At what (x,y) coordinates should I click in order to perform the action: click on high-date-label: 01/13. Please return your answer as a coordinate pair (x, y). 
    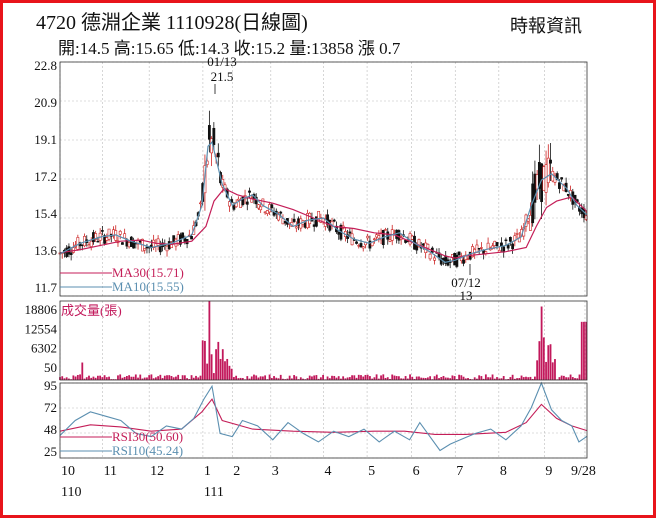
    Looking at the image, I should click on (222, 61).